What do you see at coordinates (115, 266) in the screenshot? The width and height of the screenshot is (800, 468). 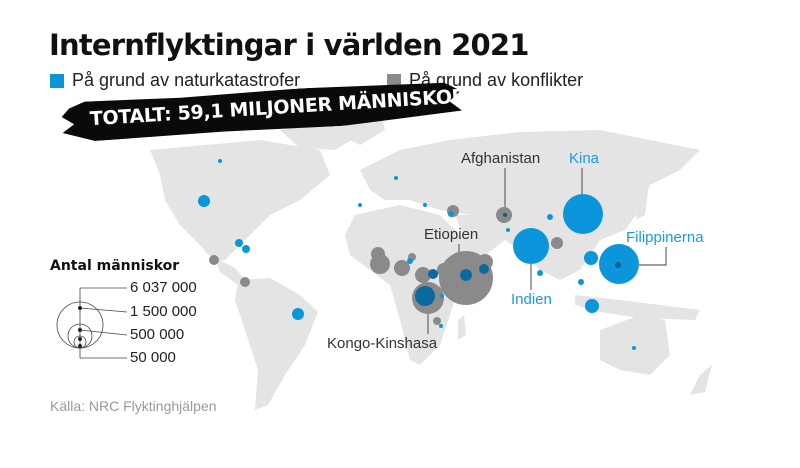 I see `size-legend-title: Antal människor` at bounding box center [115, 266].